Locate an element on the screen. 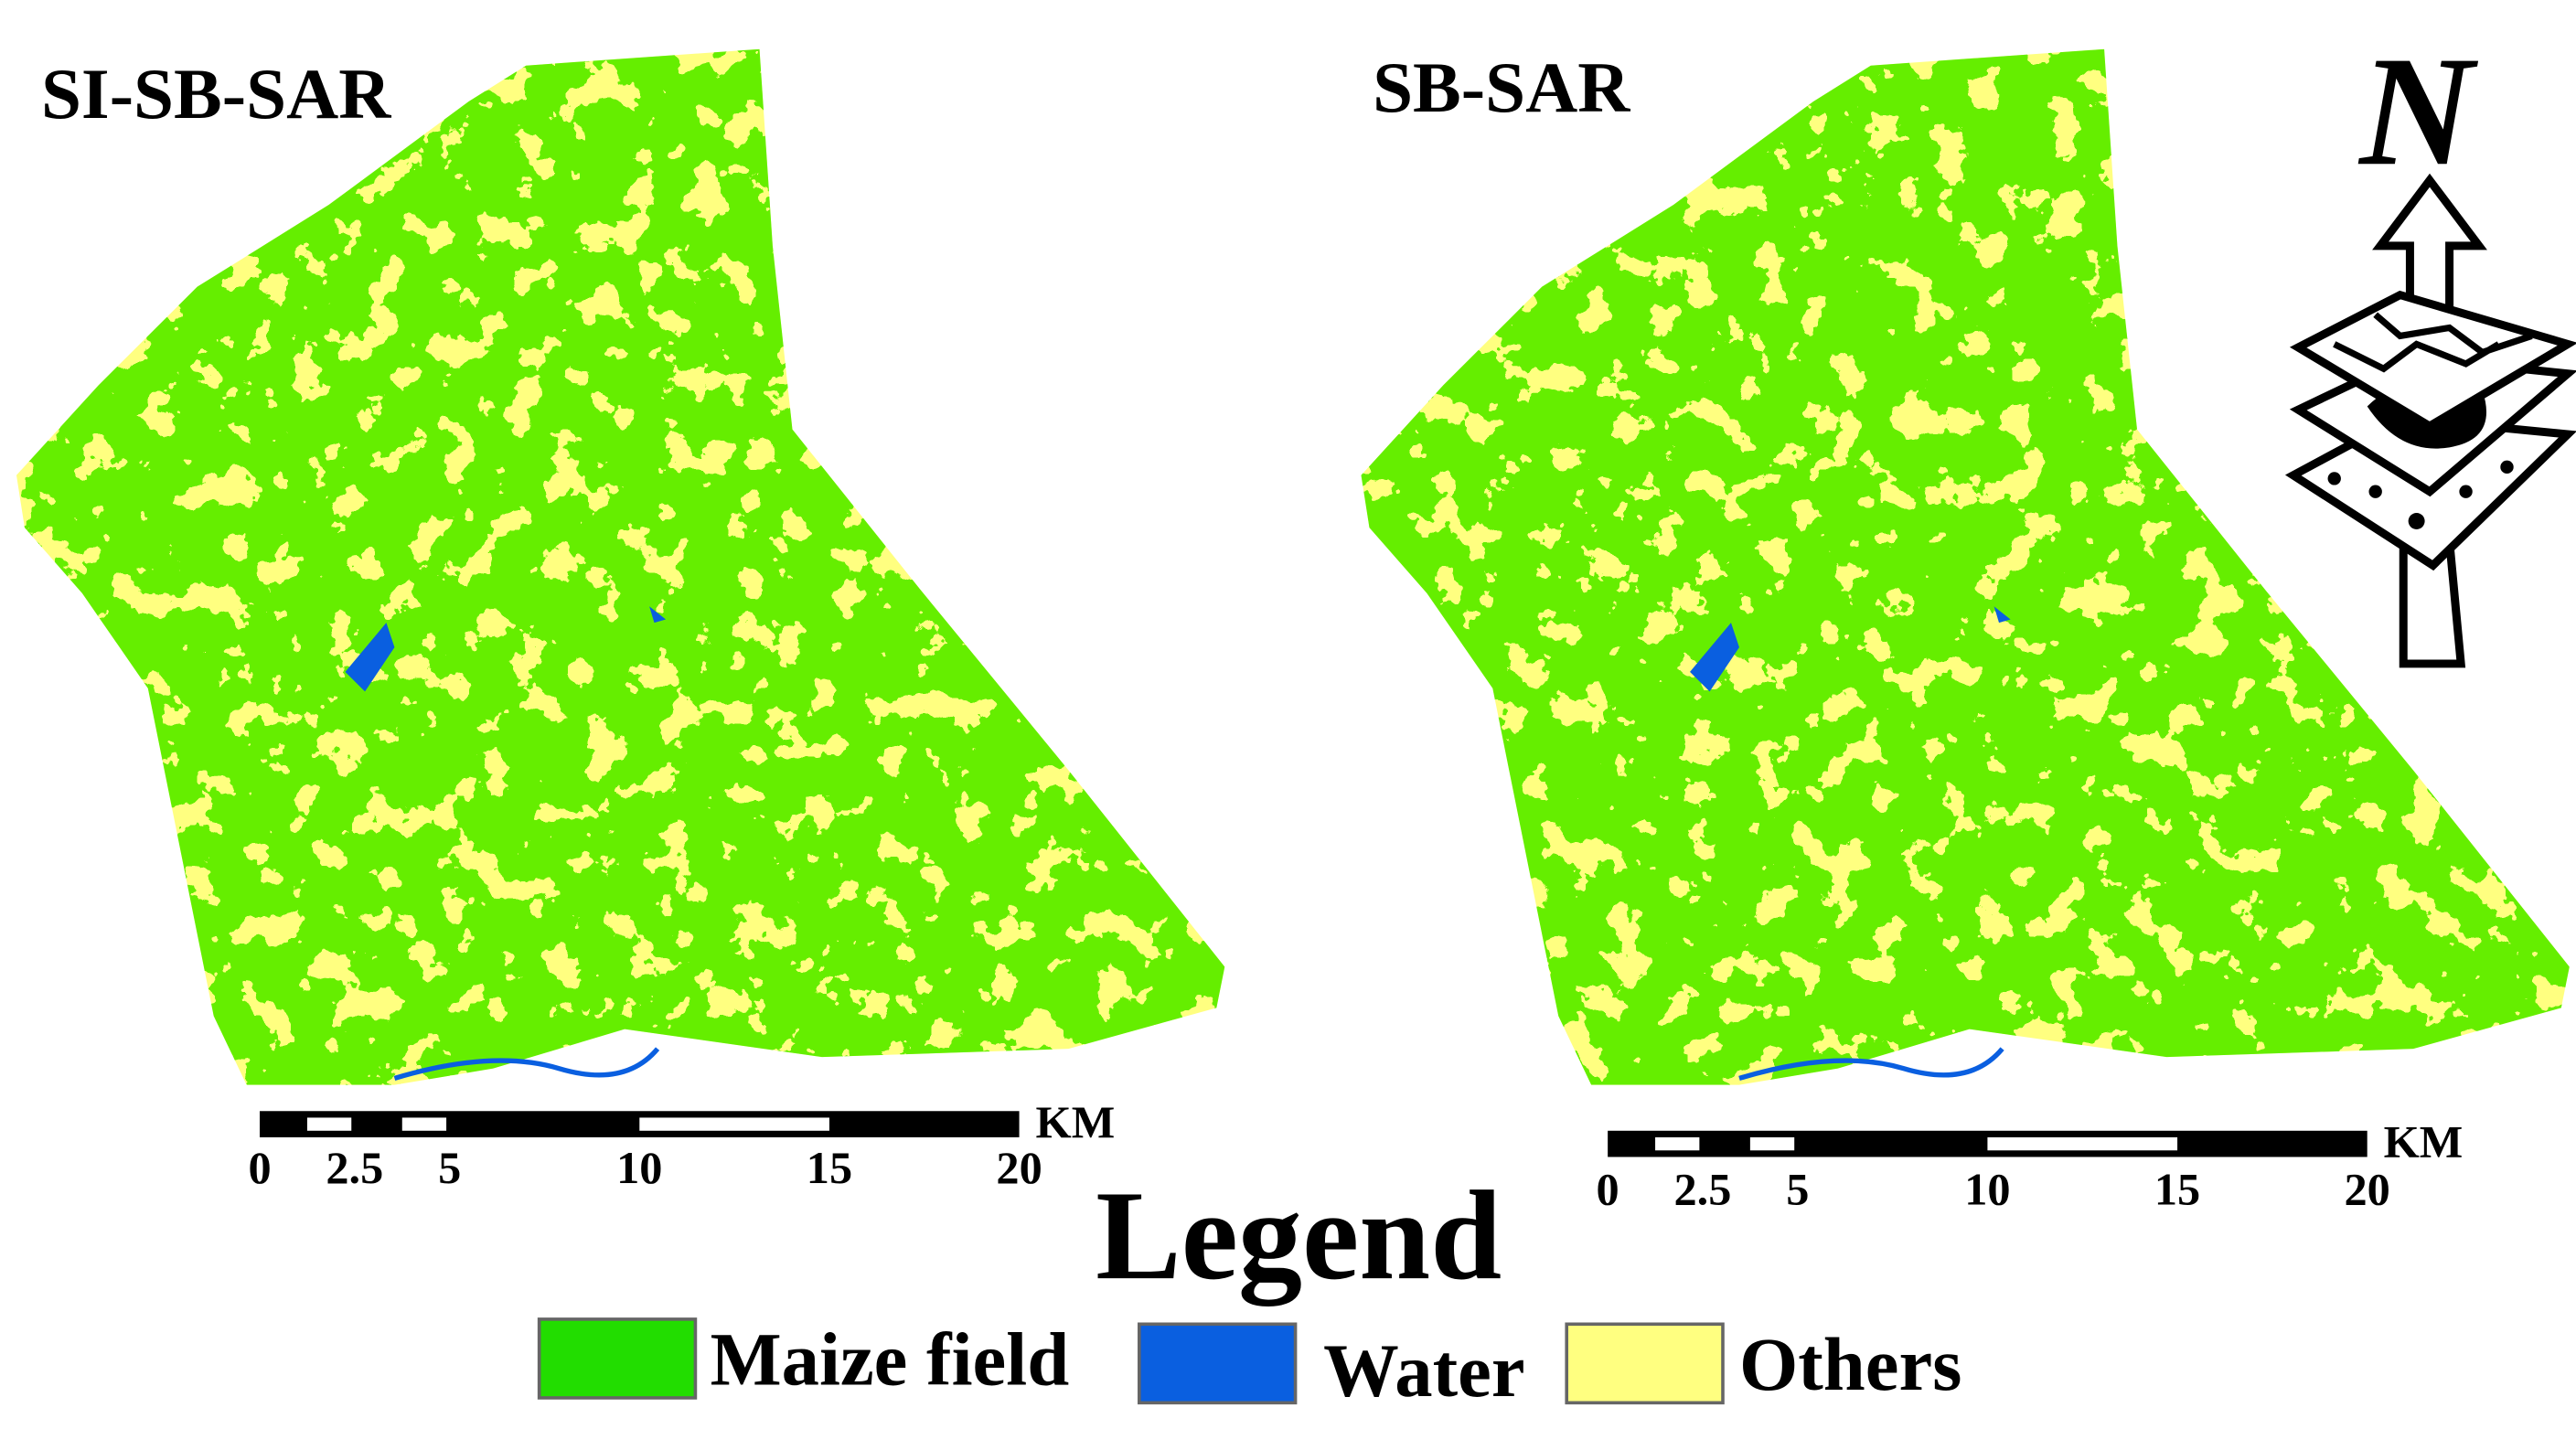 This screenshot has height=1429, width=2576. legend-label: Others is located at coordinates (1850, 1364).